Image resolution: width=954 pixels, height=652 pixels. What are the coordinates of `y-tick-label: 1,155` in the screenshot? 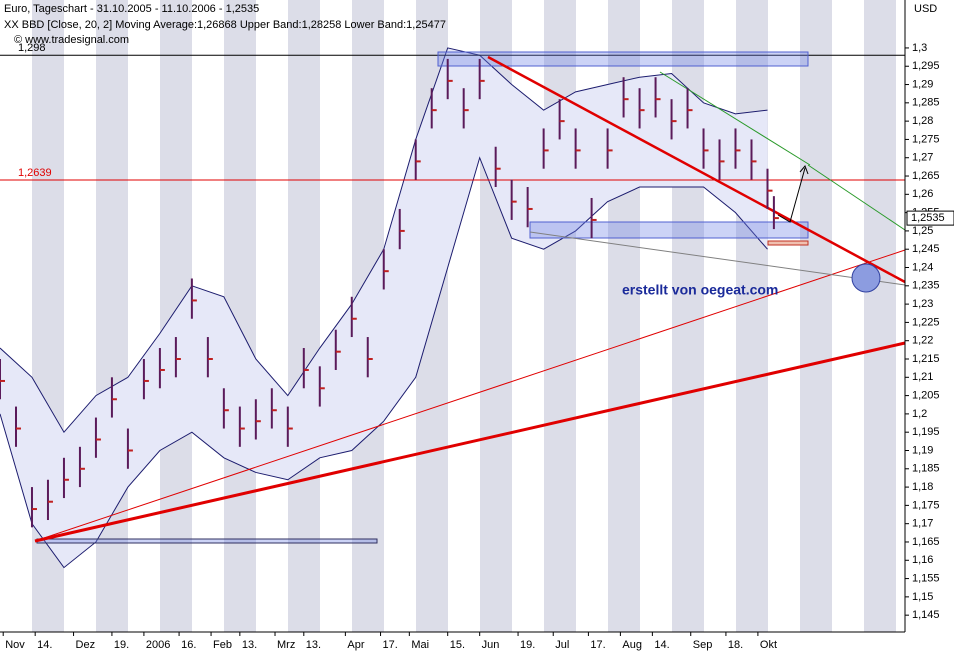 It's located at (926, 578).